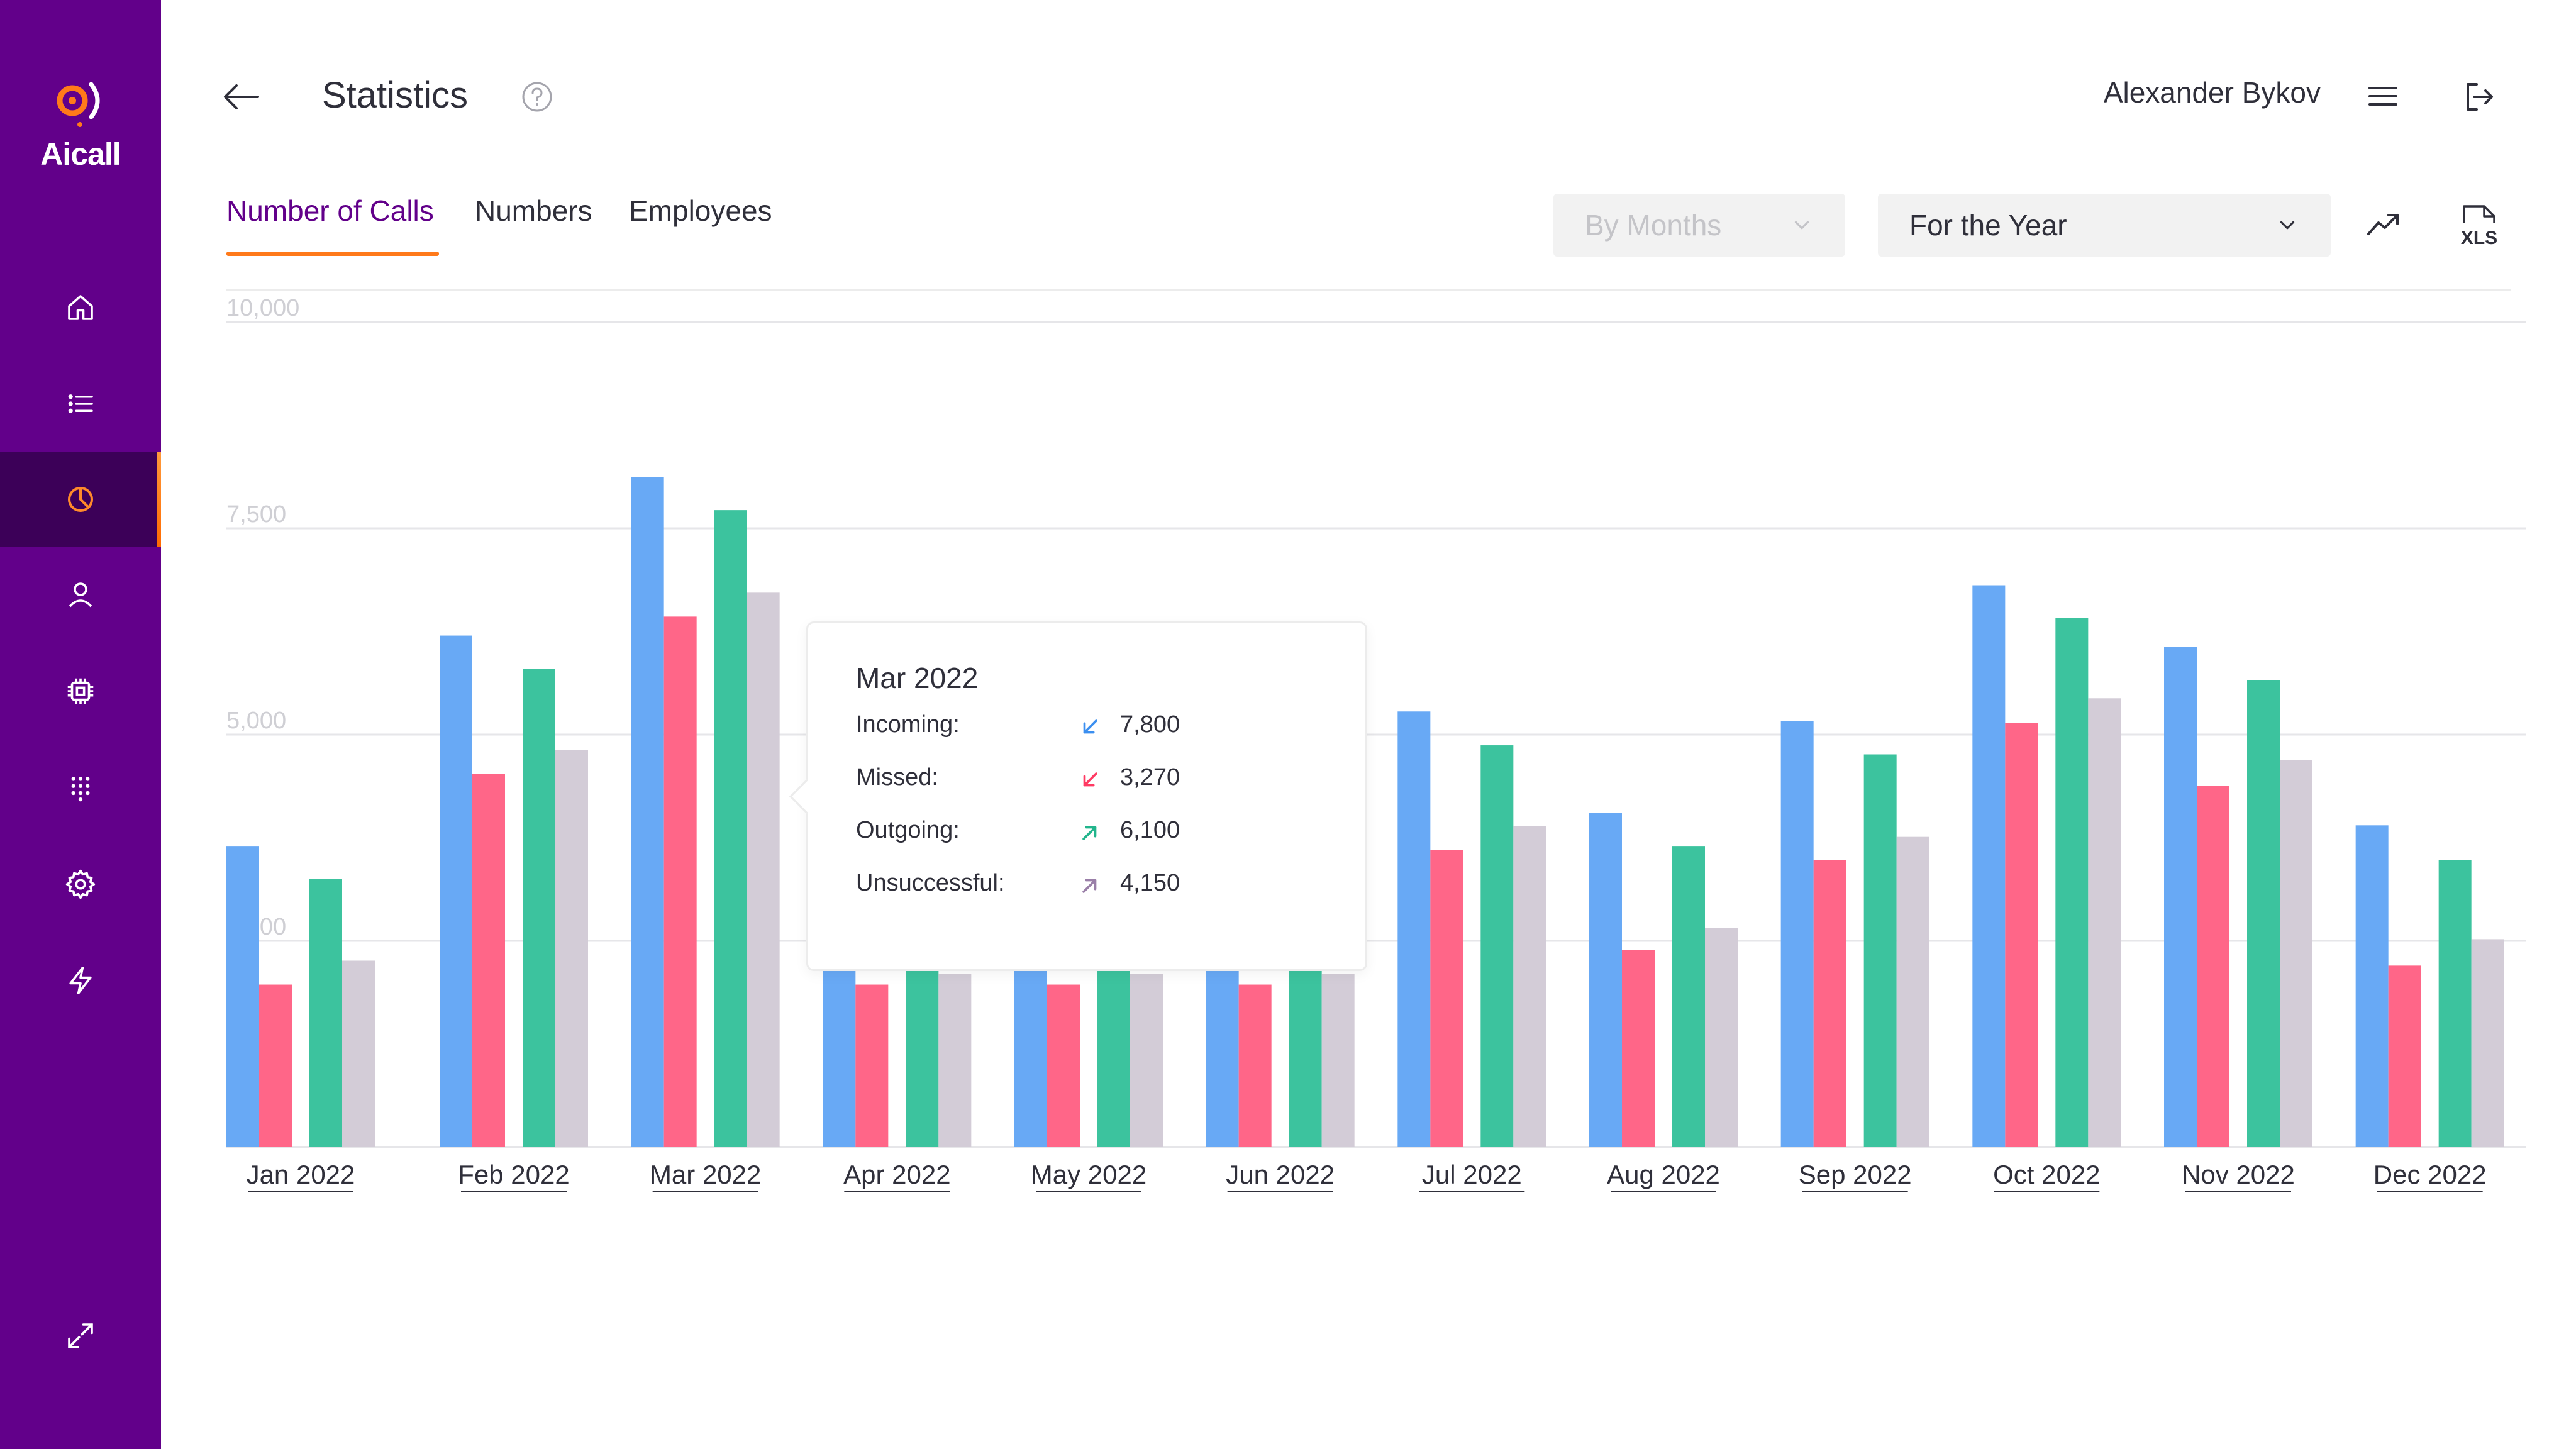 Image resolution: width=2576 pixels, height=1449 pixels. Describe the element at coordinates (256, 514) in the screenshot. I see `y-tick-label: 7,500` at that location.